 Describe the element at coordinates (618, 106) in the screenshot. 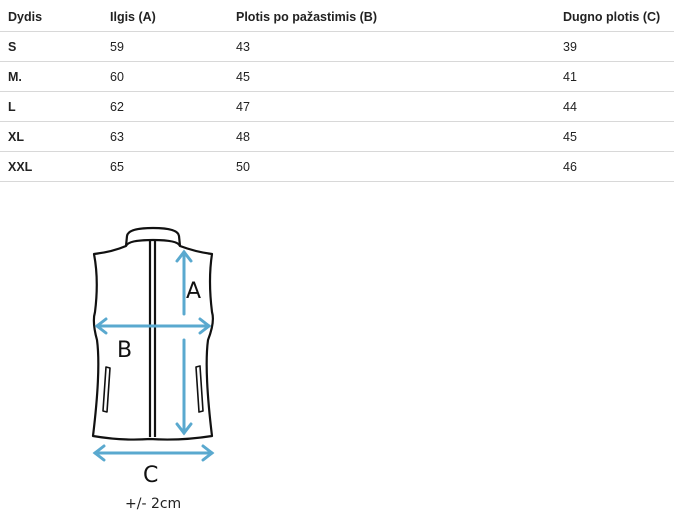

I see `cell-hem-width: 44` at that location.